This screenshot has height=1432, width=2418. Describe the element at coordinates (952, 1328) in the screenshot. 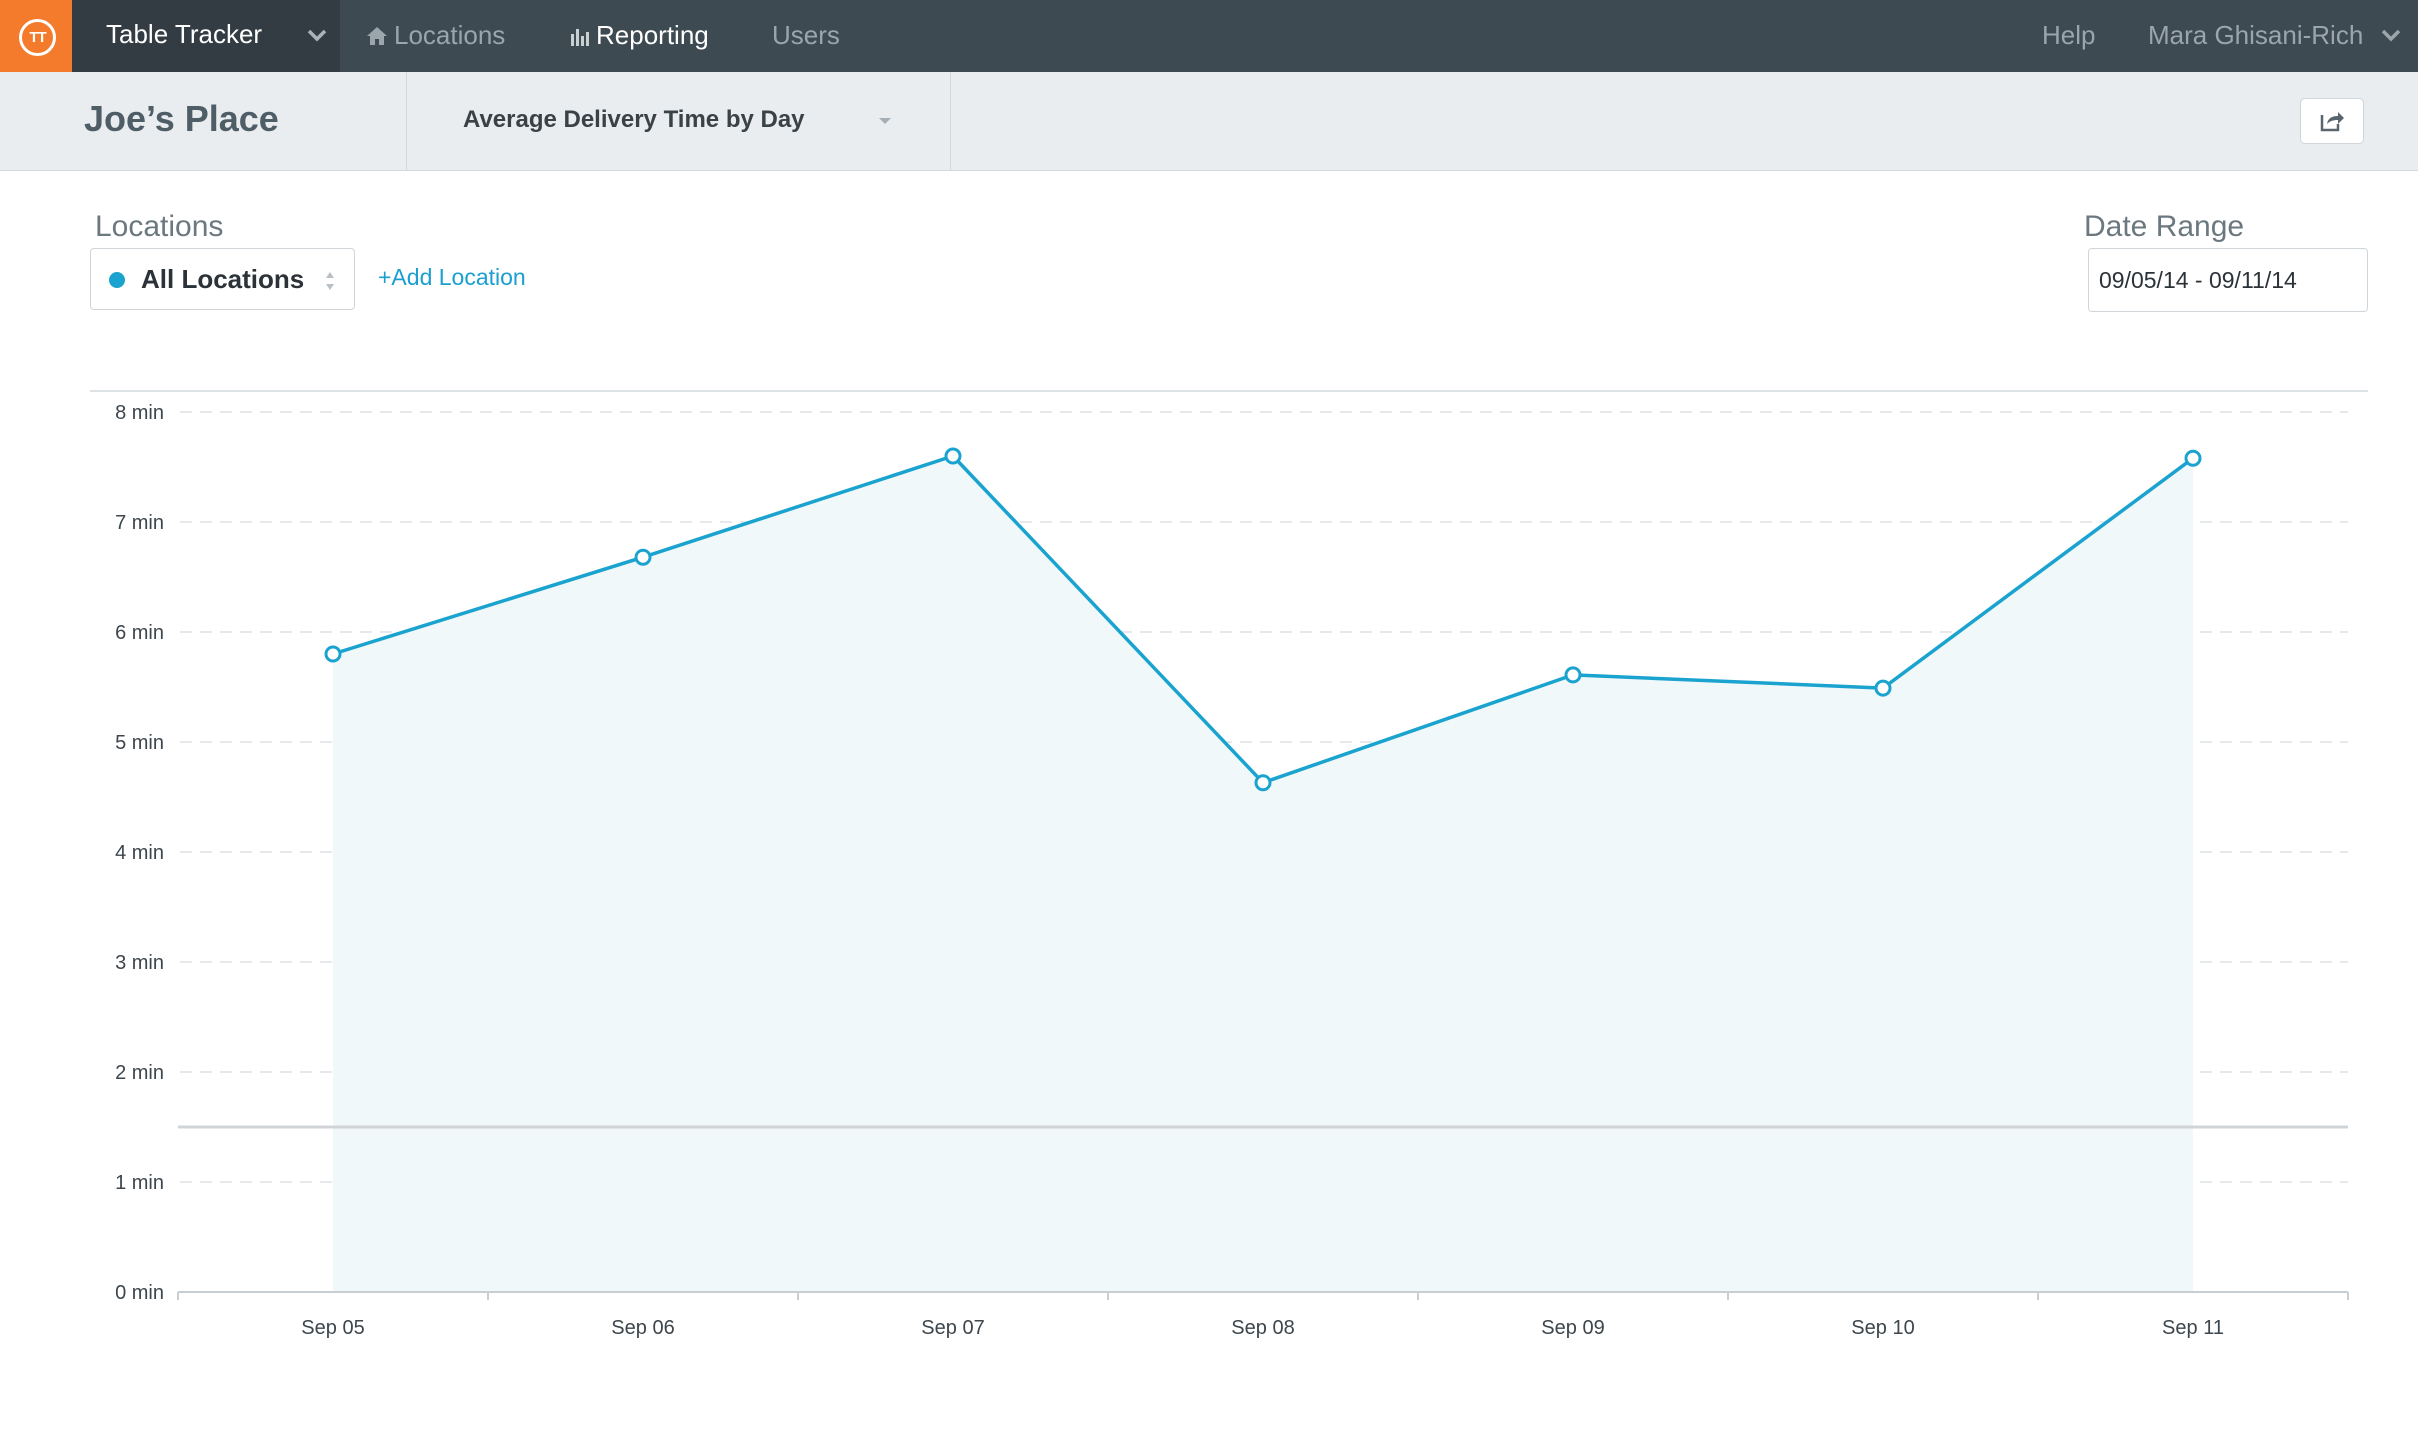

I see `x-tick-label: Sep 07` at that location.